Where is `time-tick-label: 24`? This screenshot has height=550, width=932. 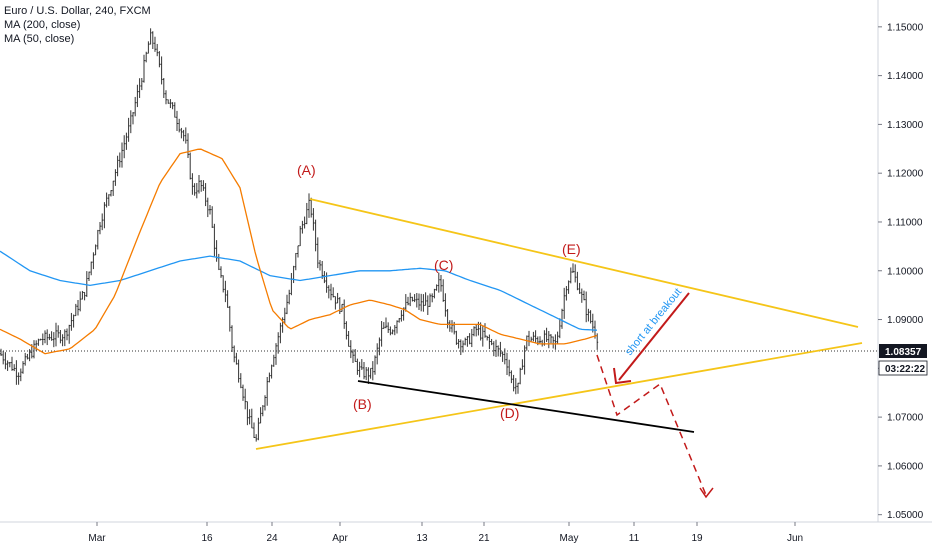
time-tick-label: 24 is located at coordinates (272, 538).